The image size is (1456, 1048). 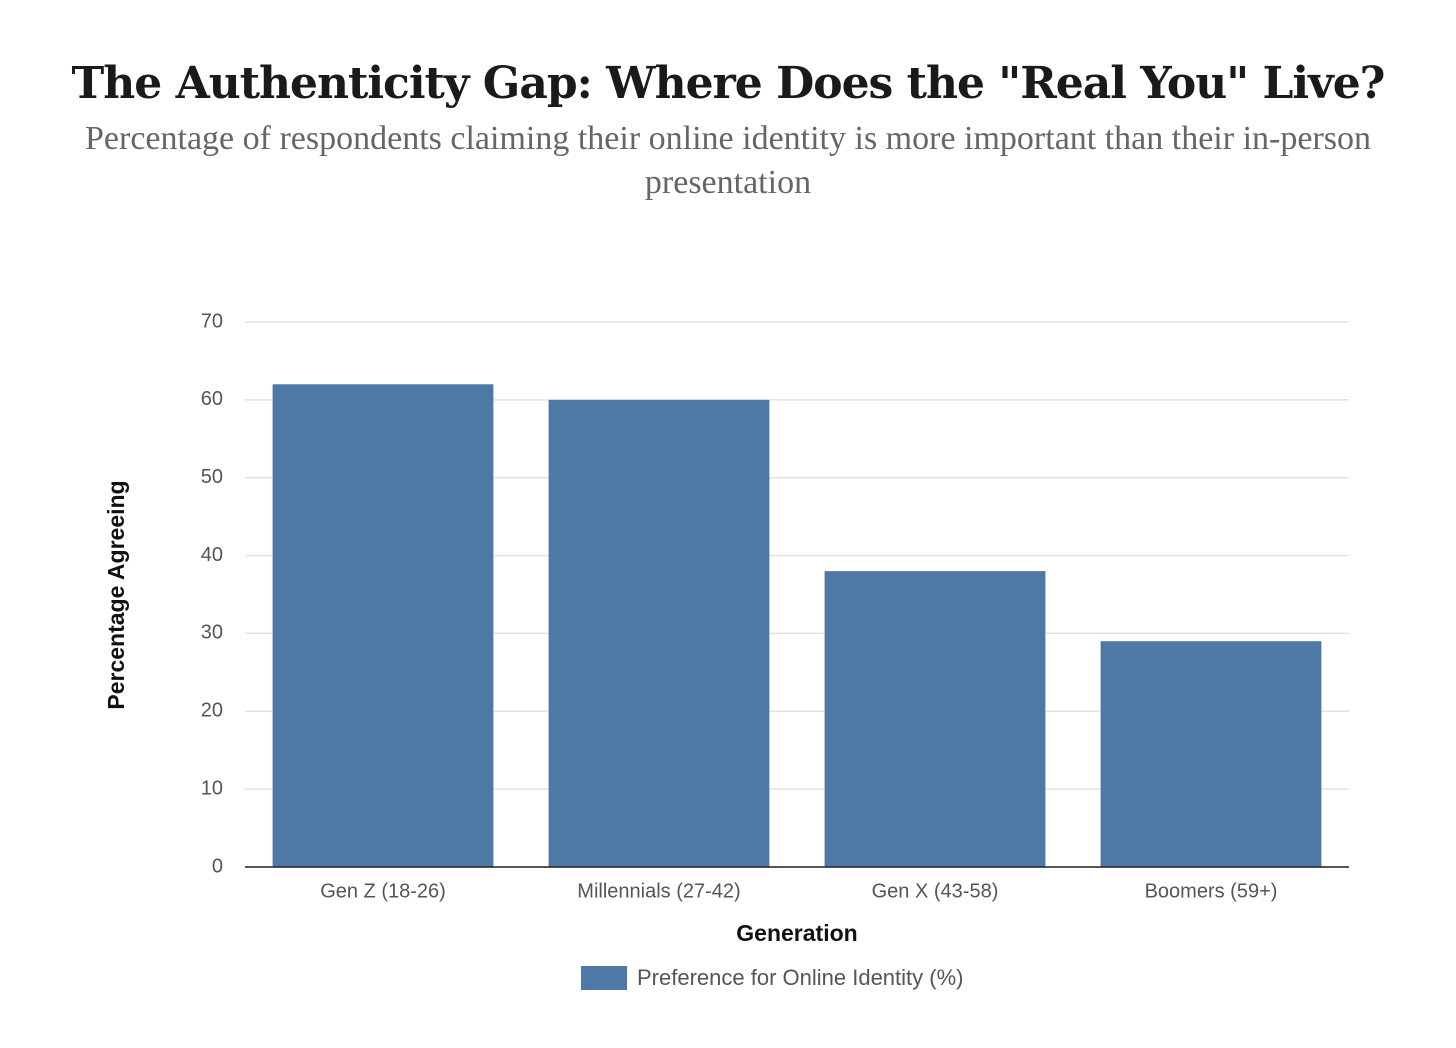 What do you see at coordinates (212, 555) in the screenshot?
I see `y-tick-label: 40` at bounding box center [212, 555].